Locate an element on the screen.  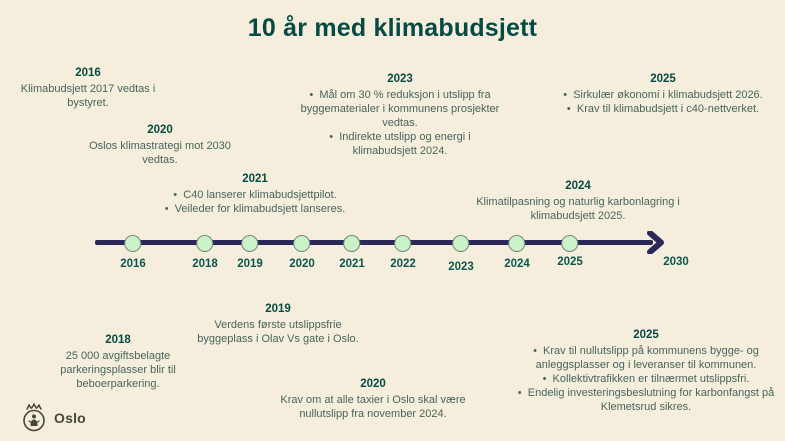
bullet-item: • Sirkulær økonomi i klimabudsjett 2026. is located at coordinates (663, 94).